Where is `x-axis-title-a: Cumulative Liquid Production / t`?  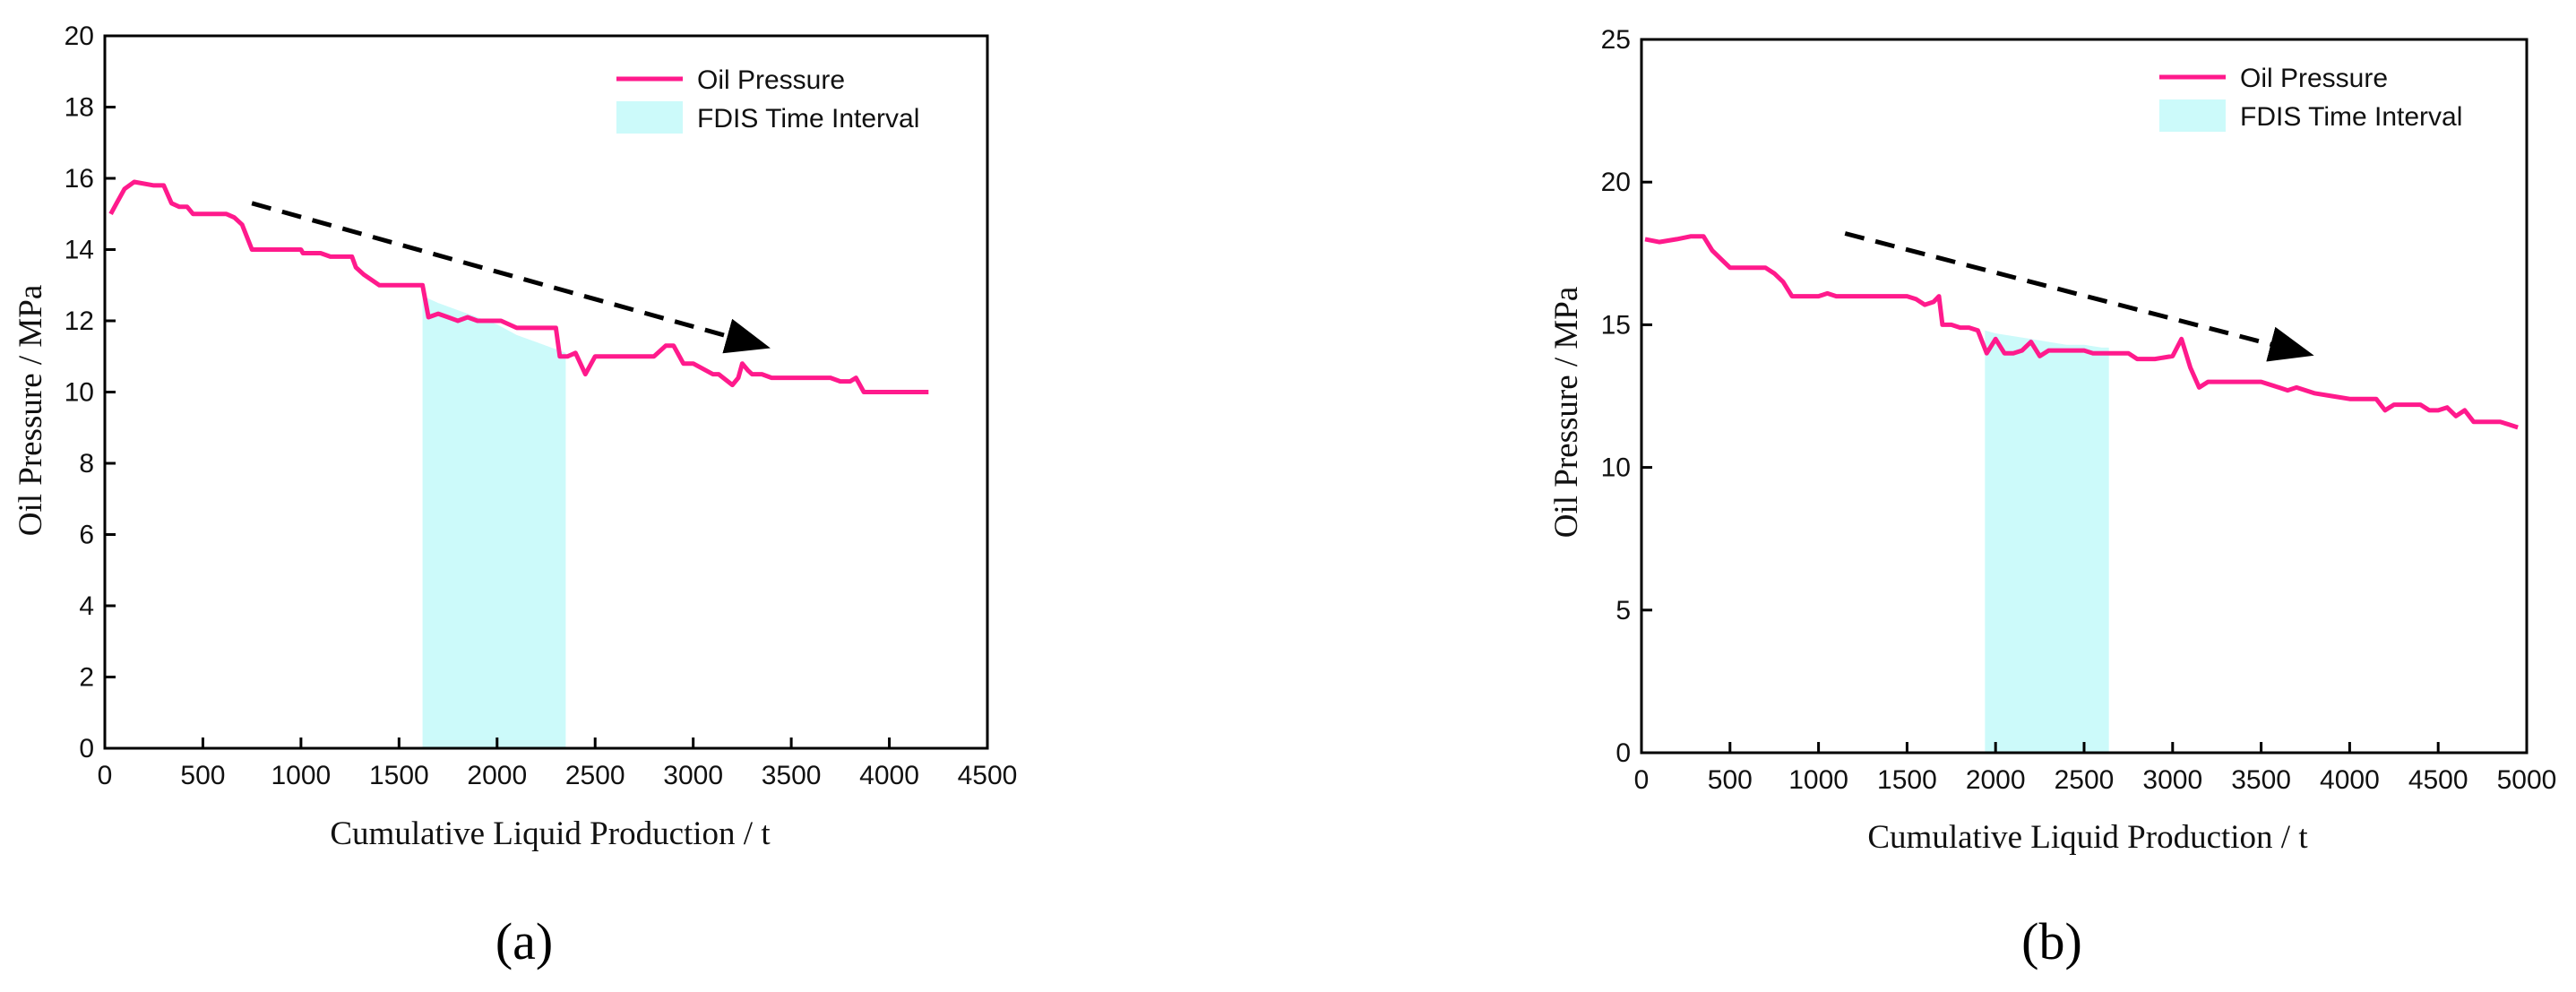
x-axis-title-a: Cumulative Liquid Production / t is located at coordinates (550, 833).